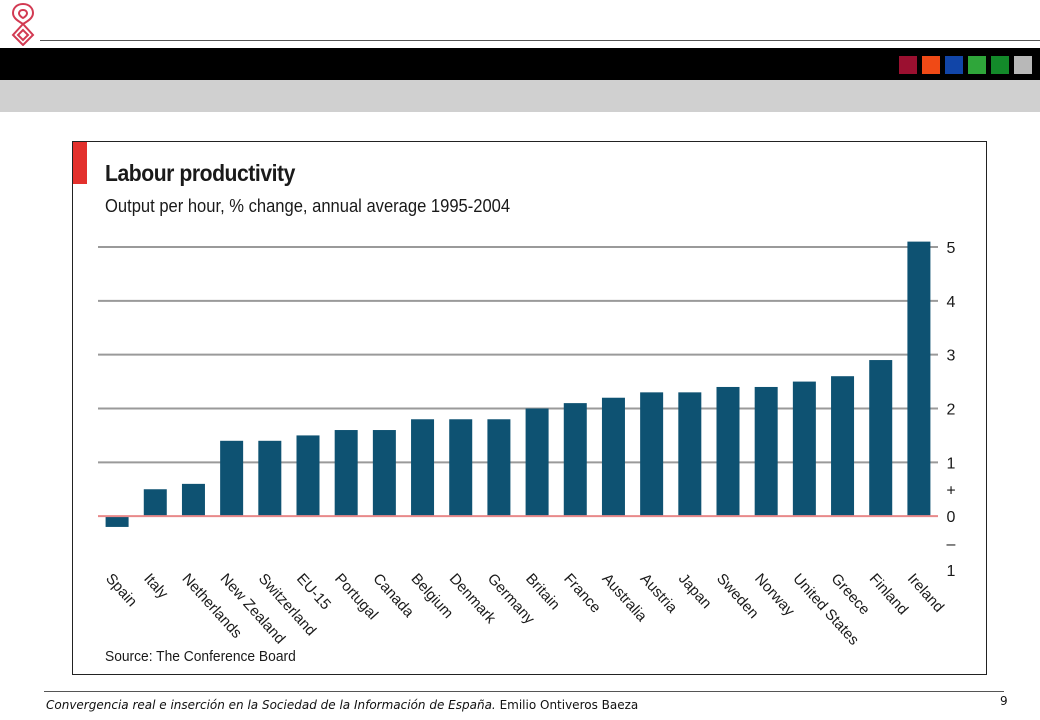 The width and height of the screenshot is (1040, 720). What do you see at coordinates (950, 490) in the screenshot?
I see `y-tick-label: +` at bounding box center [950, 490].